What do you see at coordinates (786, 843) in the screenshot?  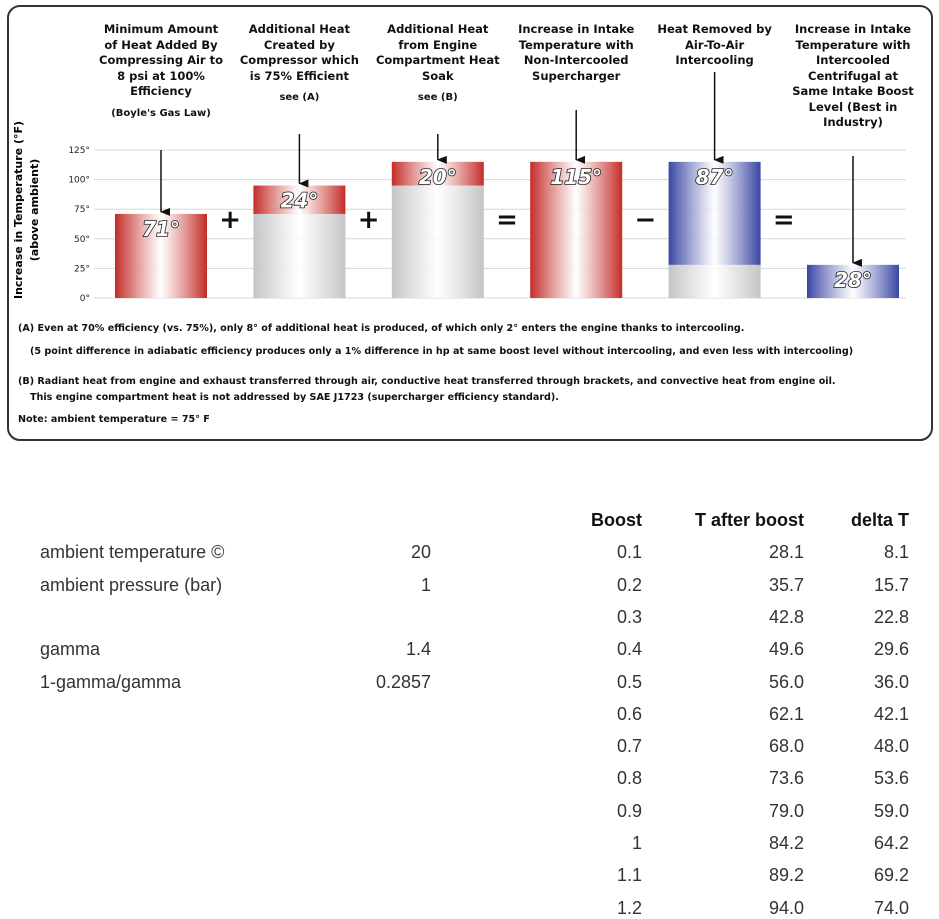 I see `table-cell: 84.2` at bounding box center [786, 843].